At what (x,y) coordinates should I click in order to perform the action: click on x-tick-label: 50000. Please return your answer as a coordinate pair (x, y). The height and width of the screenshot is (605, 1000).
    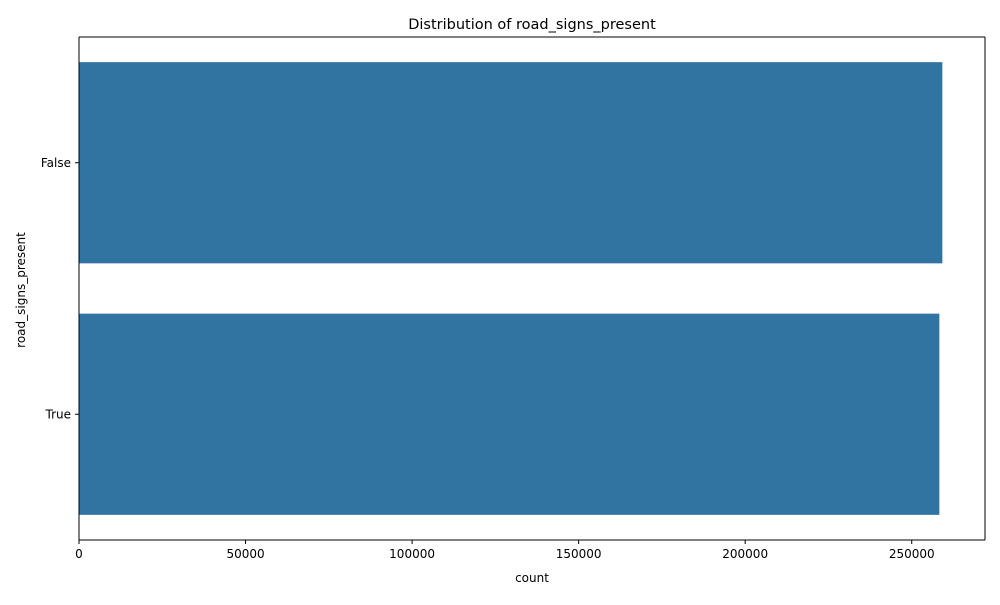
    Looking at the image, I should click on (245, 554).